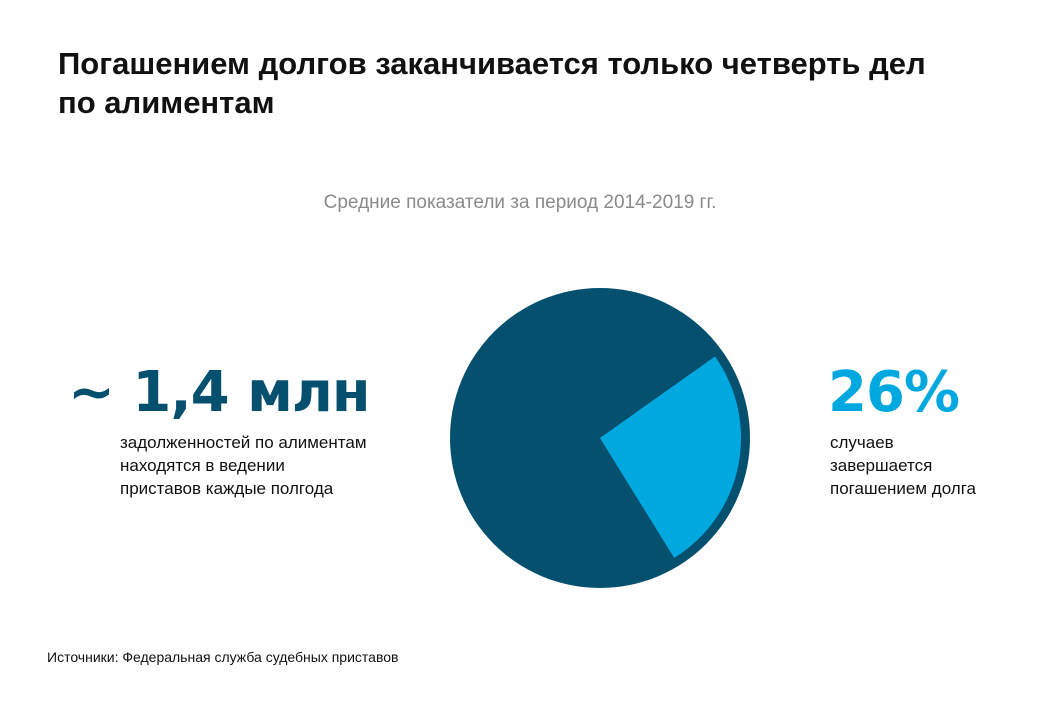 The width and height of the screenshot is (1060, 717). Describe the element at coordinates (270, 488) in the screenshot. I see `left-desc-line-3: приставов каждые полгода` at that location.